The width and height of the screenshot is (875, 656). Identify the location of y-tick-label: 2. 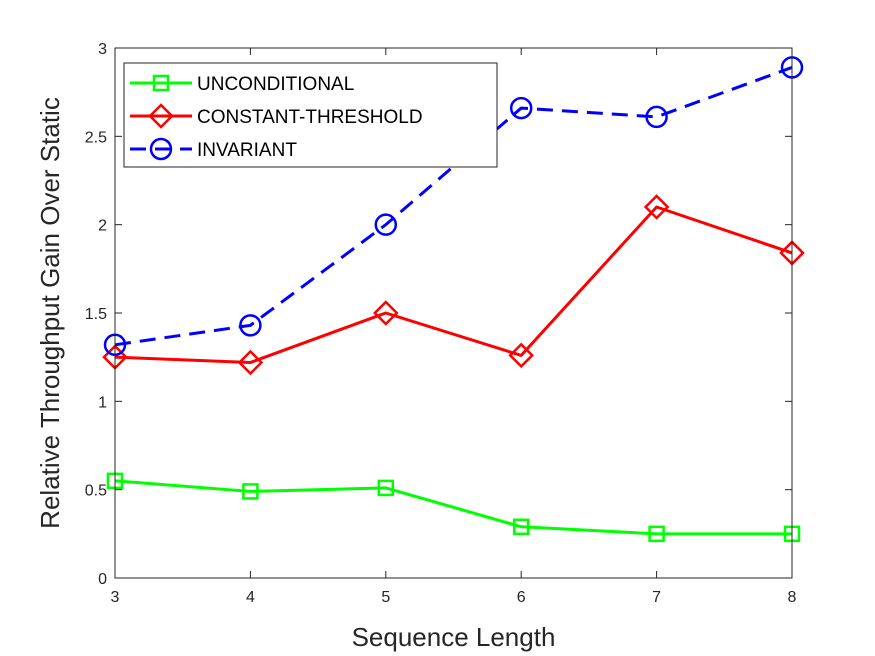
(102, 226).